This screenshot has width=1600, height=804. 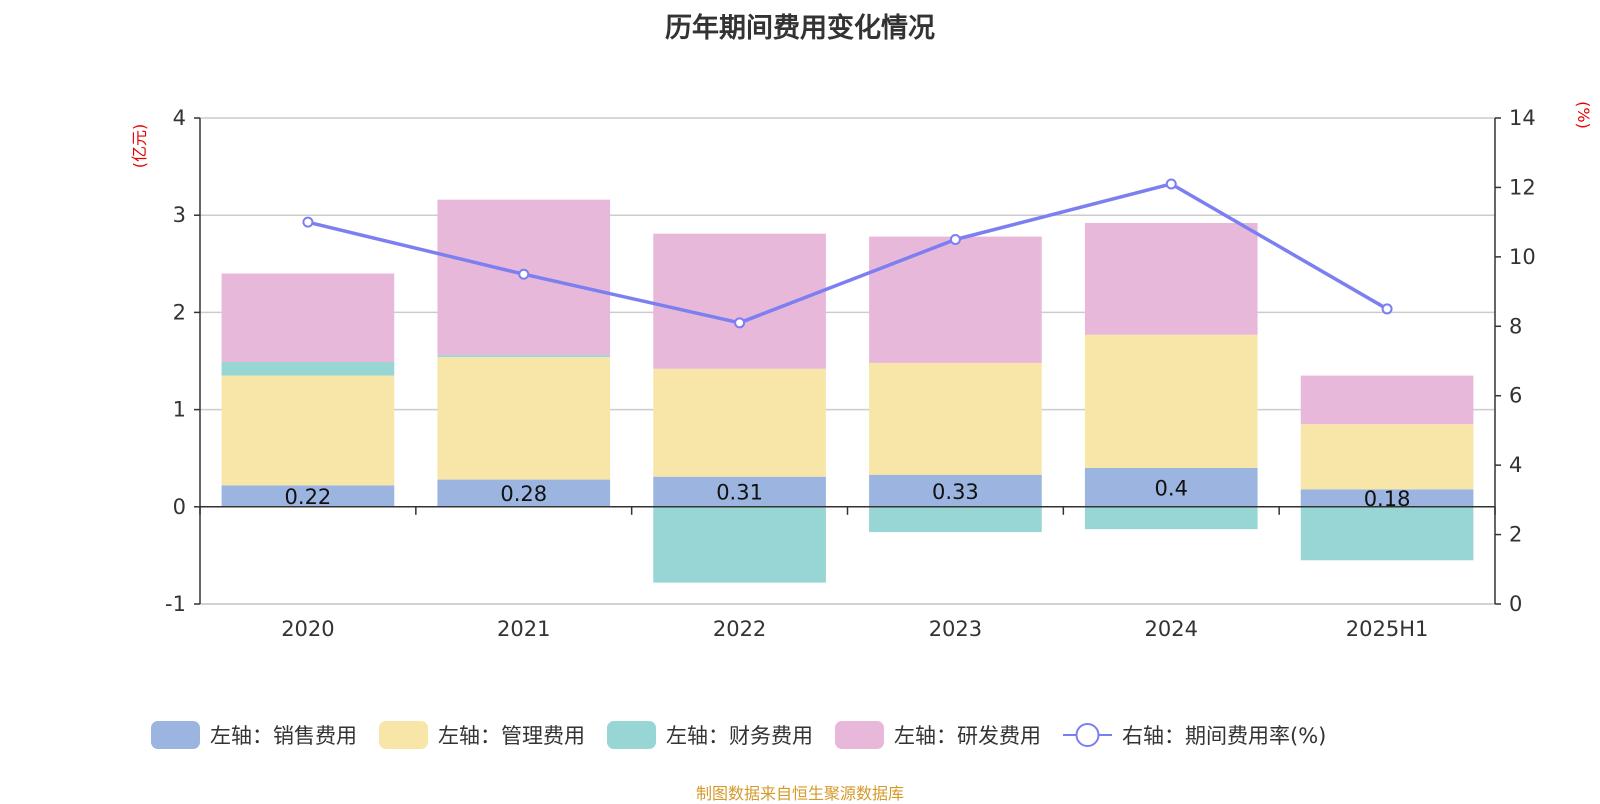 I want to click on left-axis-tick-label: 0, so click(x=179, y=507).